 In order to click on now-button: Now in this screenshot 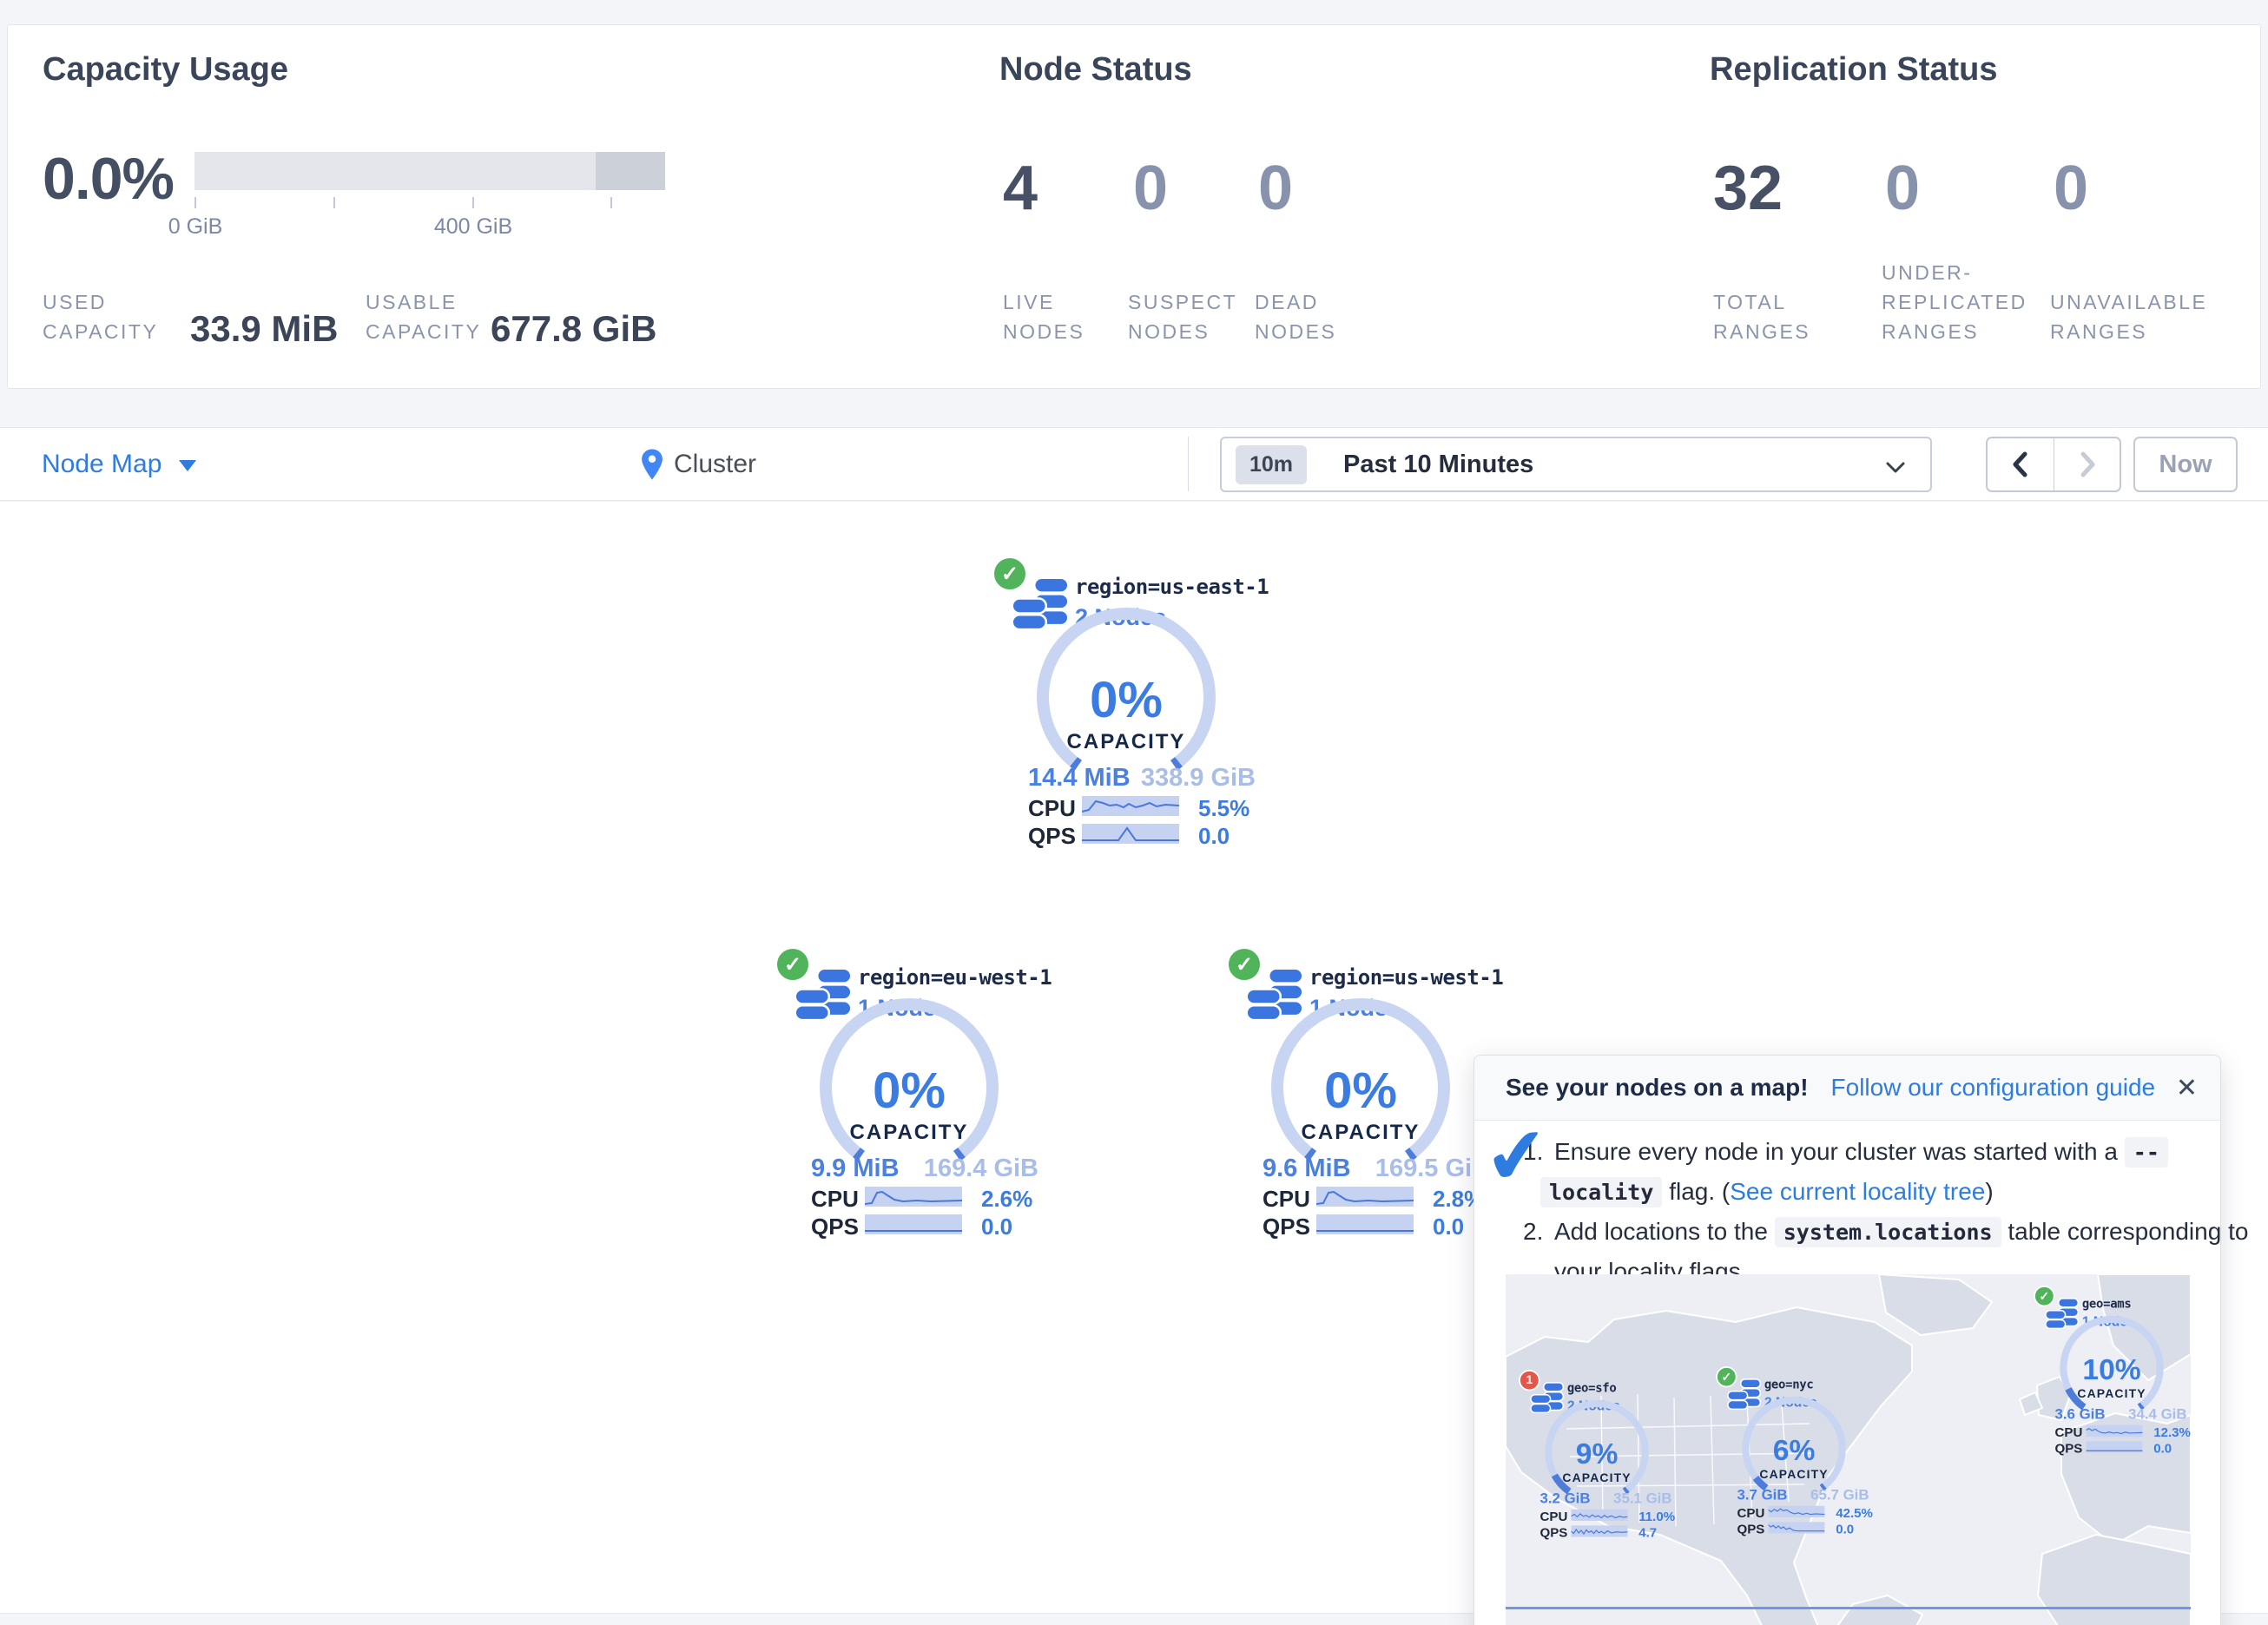, I will do `click(2185, 464)`.